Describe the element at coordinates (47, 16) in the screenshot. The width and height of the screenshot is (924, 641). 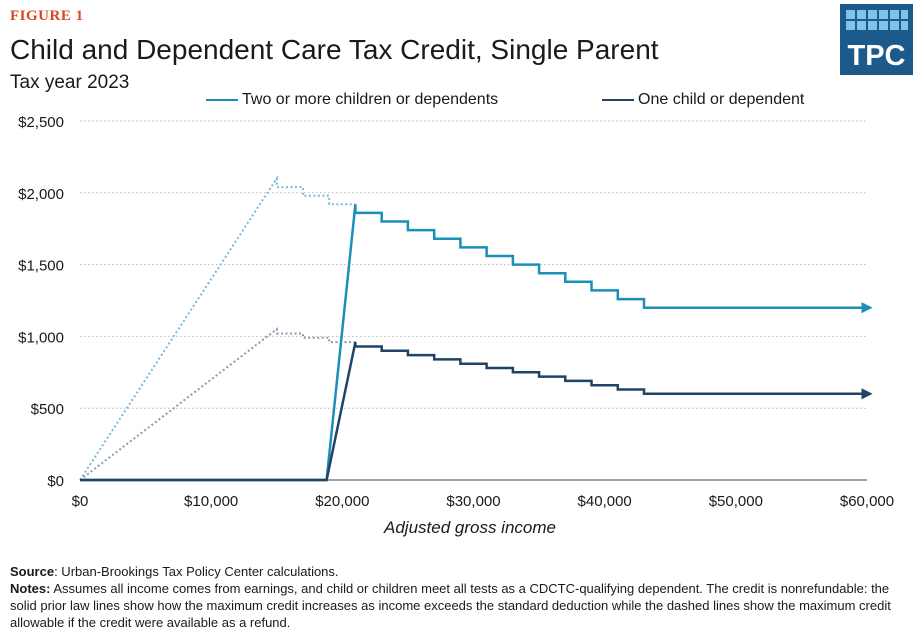
I see `figure-label: FIGURE 1` at that location.